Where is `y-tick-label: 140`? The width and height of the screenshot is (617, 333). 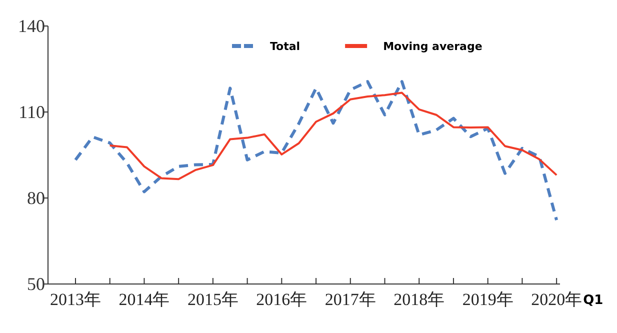 y-tick-label: 140 is located at coordinates (31, 26).